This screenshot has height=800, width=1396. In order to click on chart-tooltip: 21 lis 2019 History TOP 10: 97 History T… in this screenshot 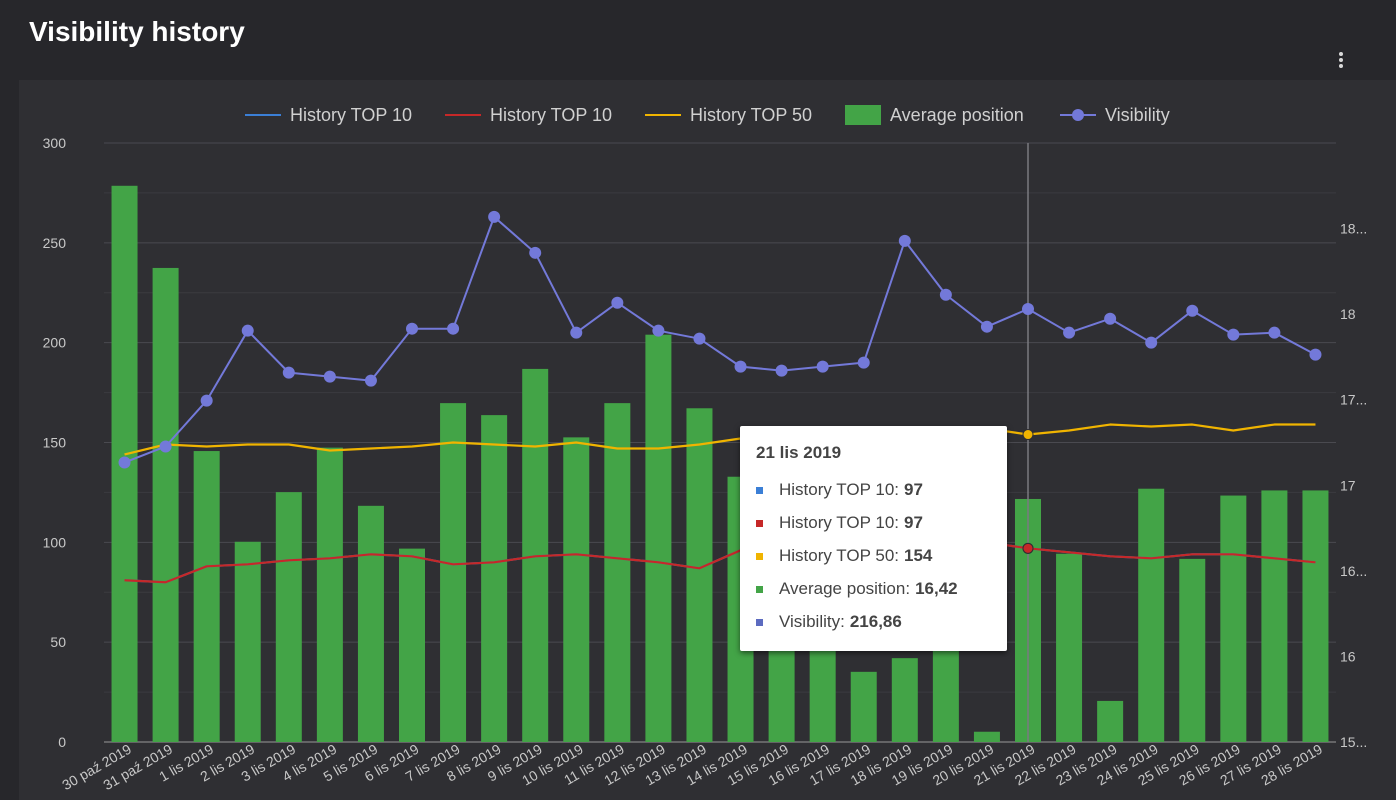, I will do `click(873, 538)`.